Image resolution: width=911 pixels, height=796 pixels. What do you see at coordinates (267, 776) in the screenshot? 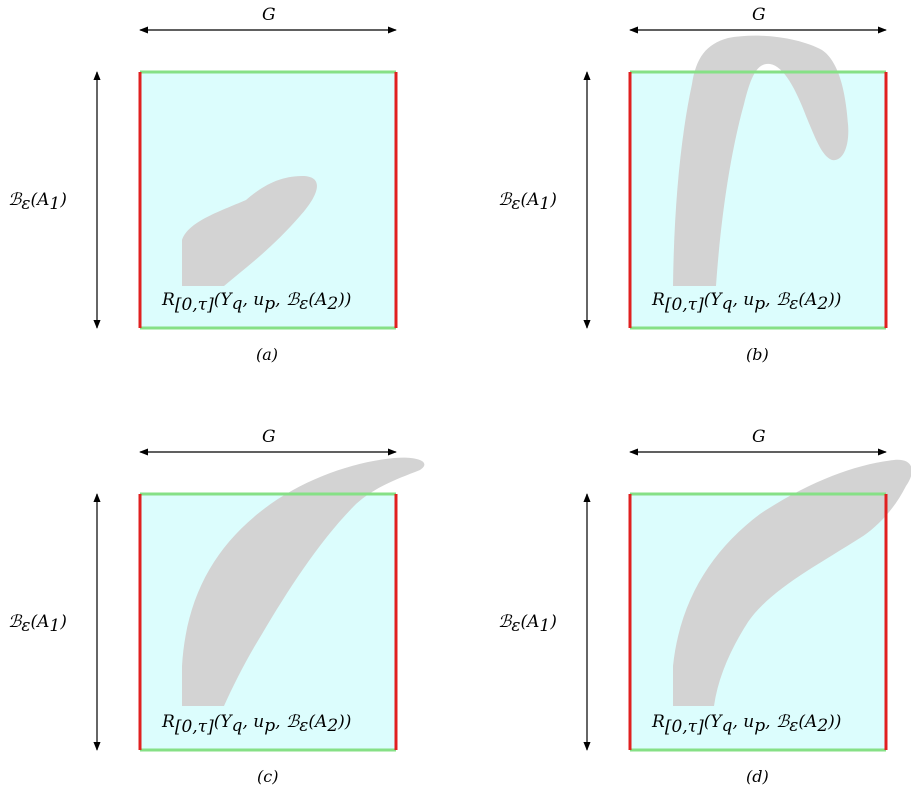
I see `panel-caption: (c)` at bounding box center [267, 776].